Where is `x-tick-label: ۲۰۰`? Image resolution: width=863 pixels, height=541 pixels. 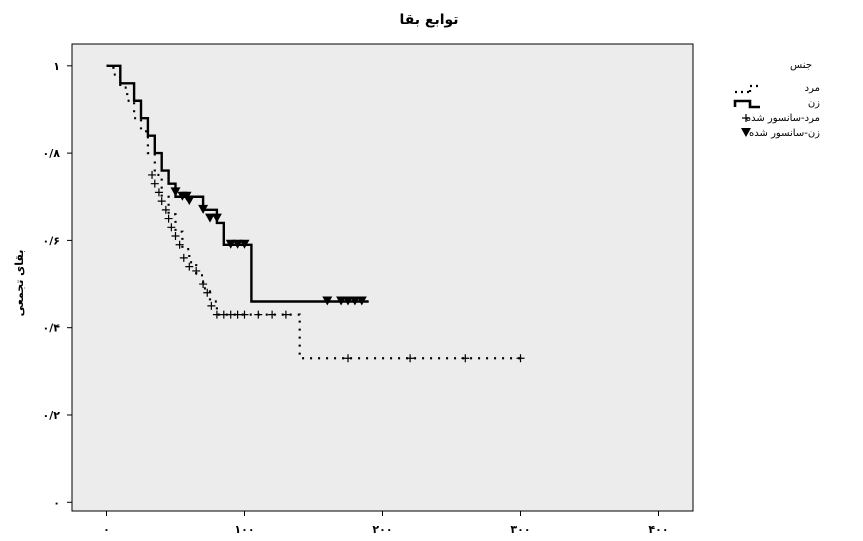
x-tick-label: ۲۰۰ is located at coordinates (382, 529).